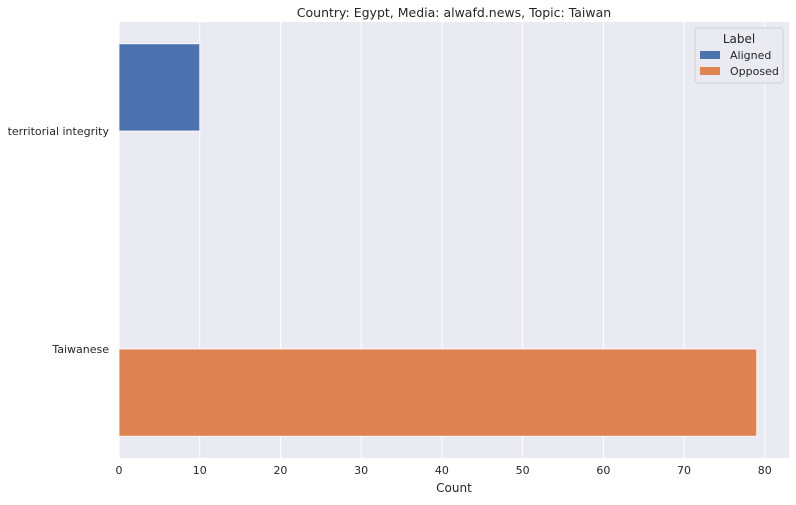 The width and height of the screenshot is (796, 505). I want to click on legend: Label Aligned Opposed, so click(739, 55).